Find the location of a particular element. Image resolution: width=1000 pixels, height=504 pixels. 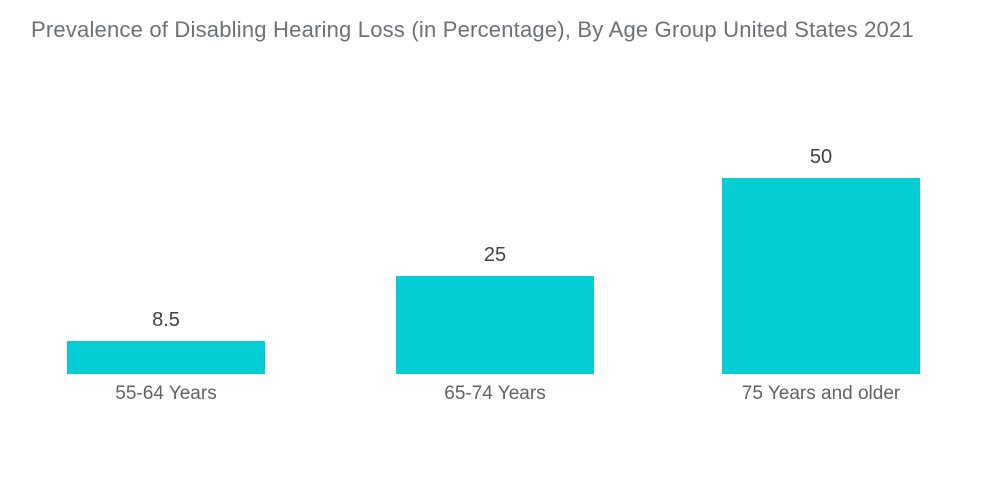

bar-group-75-older: 50 75 Years and older is located at coordinates (821, 274).